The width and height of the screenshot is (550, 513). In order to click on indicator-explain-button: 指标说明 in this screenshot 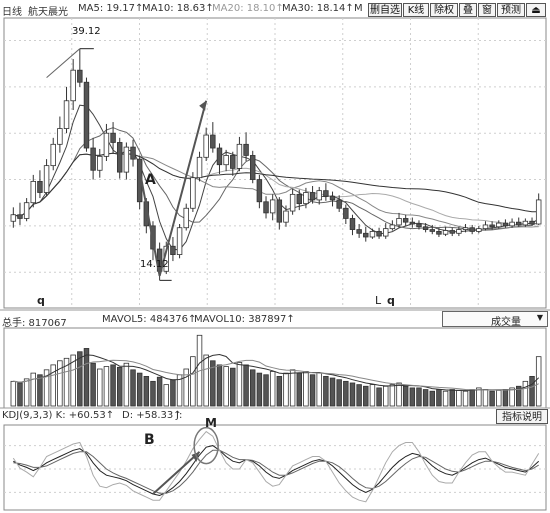, I will do `click(522, 416)`.